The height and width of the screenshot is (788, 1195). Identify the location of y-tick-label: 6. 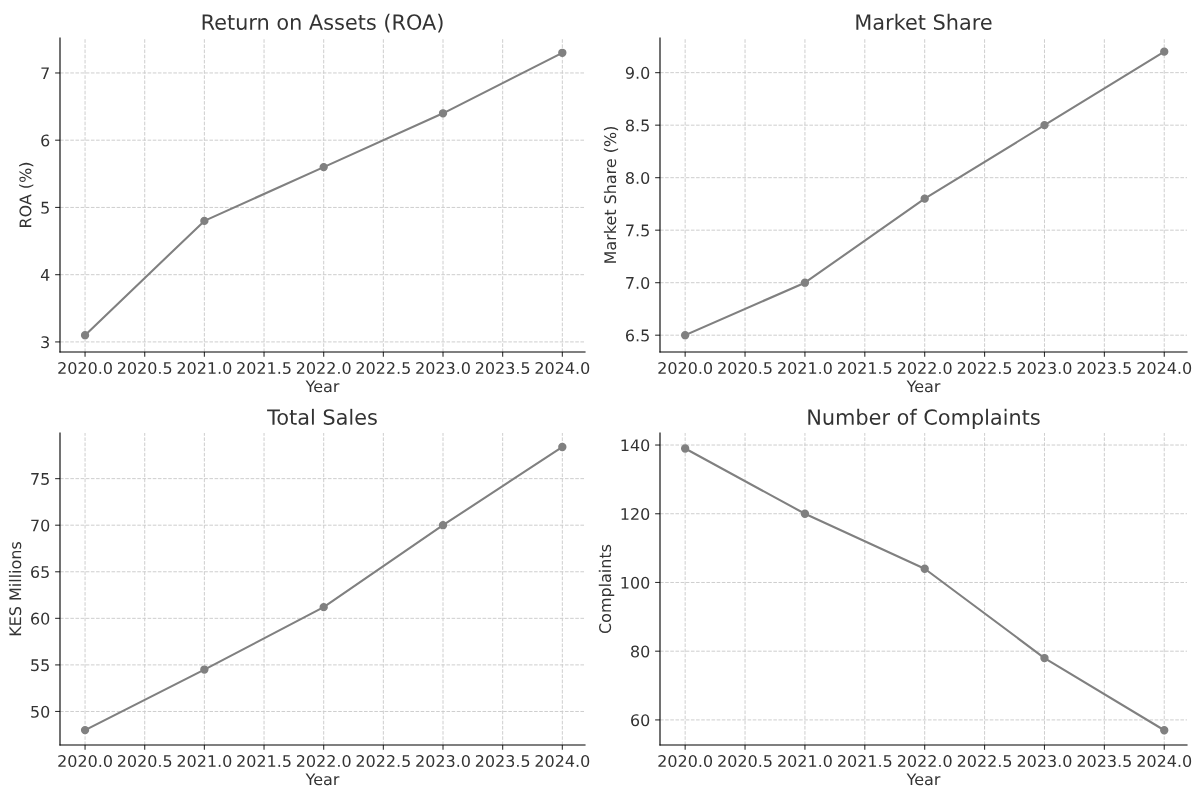
(45, 140).